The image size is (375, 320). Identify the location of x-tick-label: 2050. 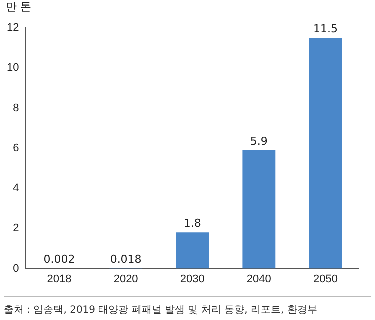
(325, 279).